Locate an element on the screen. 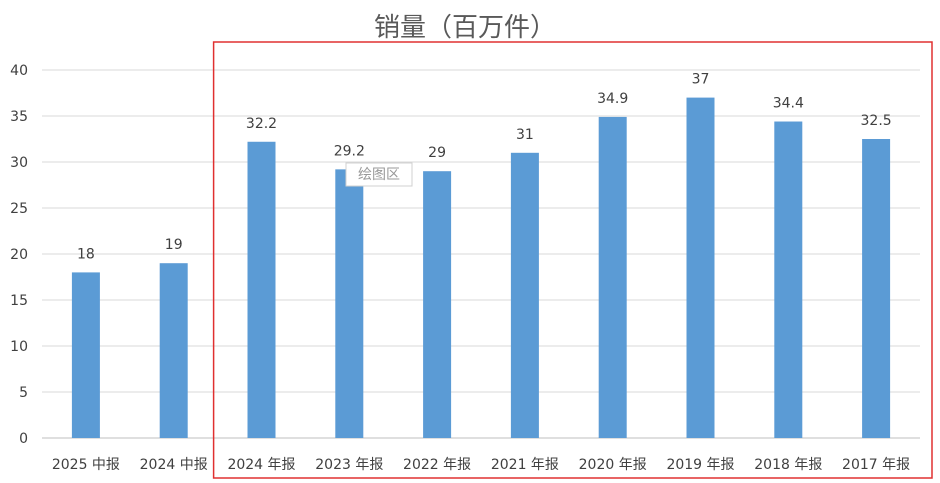  data-label: 18 is located at coordinates (86, 254).